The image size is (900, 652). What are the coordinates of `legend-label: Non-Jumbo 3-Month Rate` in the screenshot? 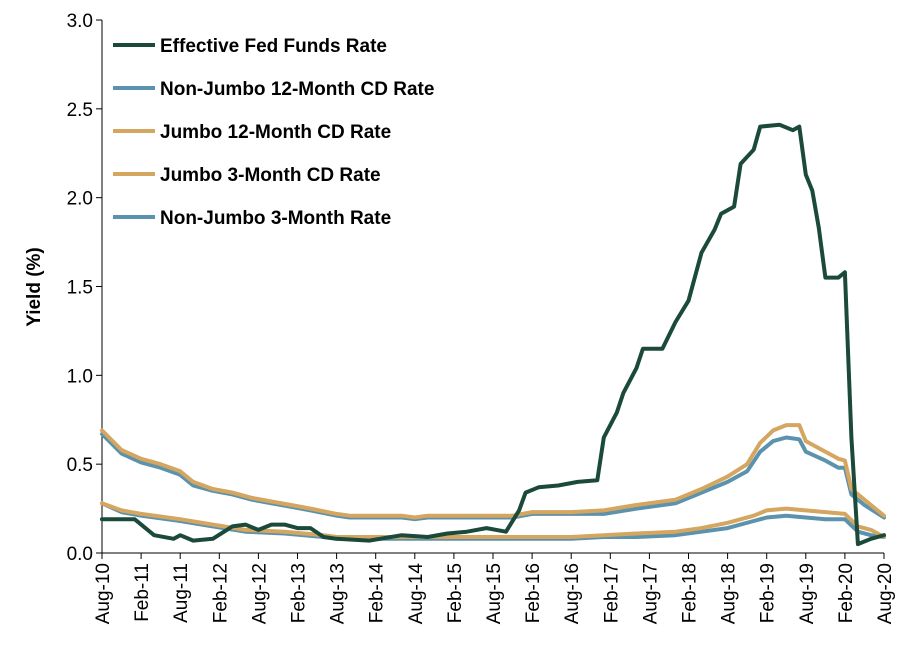 It's located at (275, 218).